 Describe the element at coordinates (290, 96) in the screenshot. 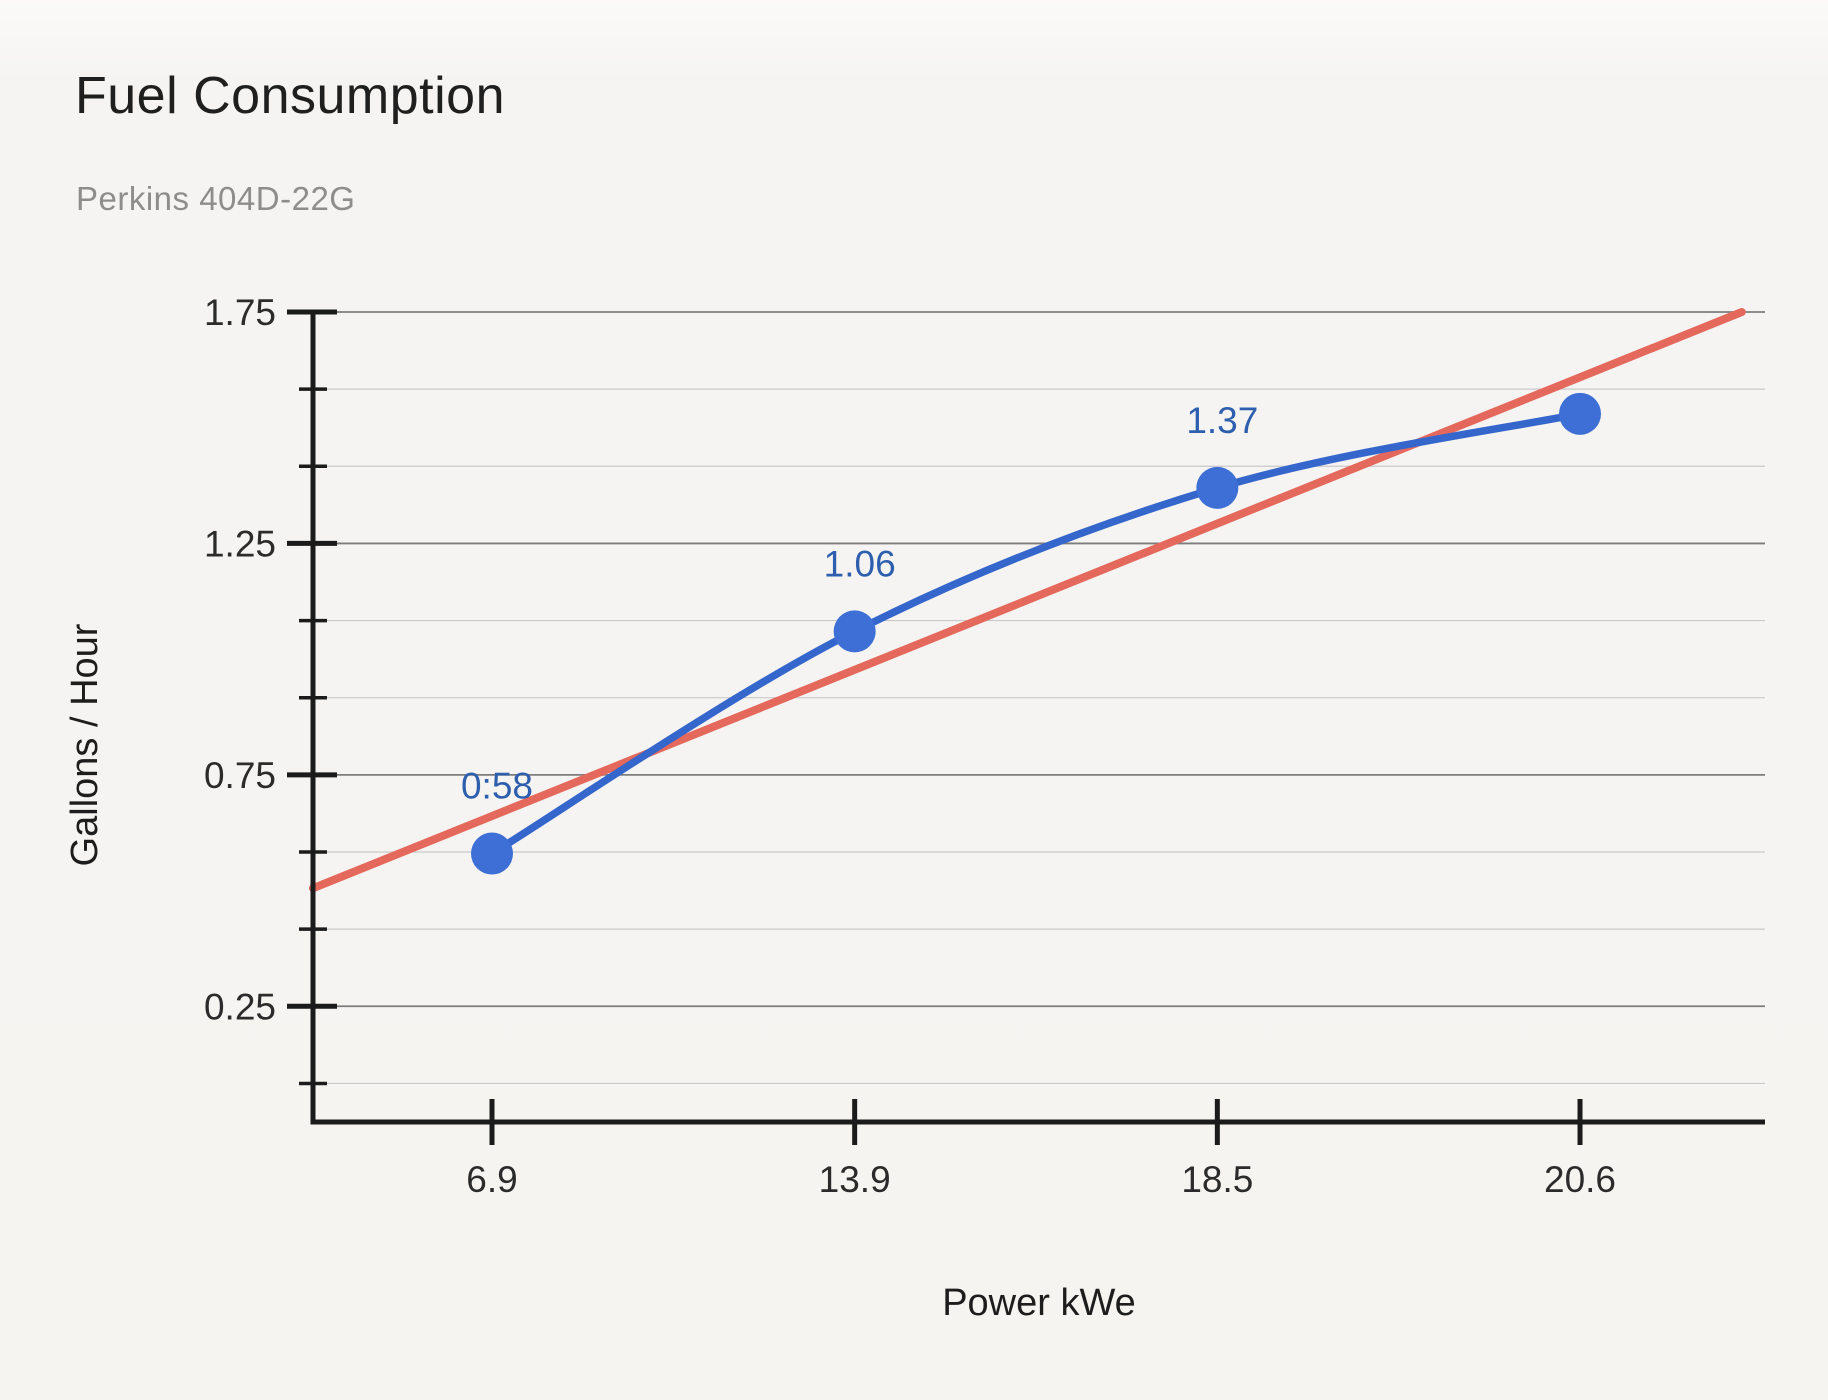

I see `chart-title: Fuel Consumption` at that location.